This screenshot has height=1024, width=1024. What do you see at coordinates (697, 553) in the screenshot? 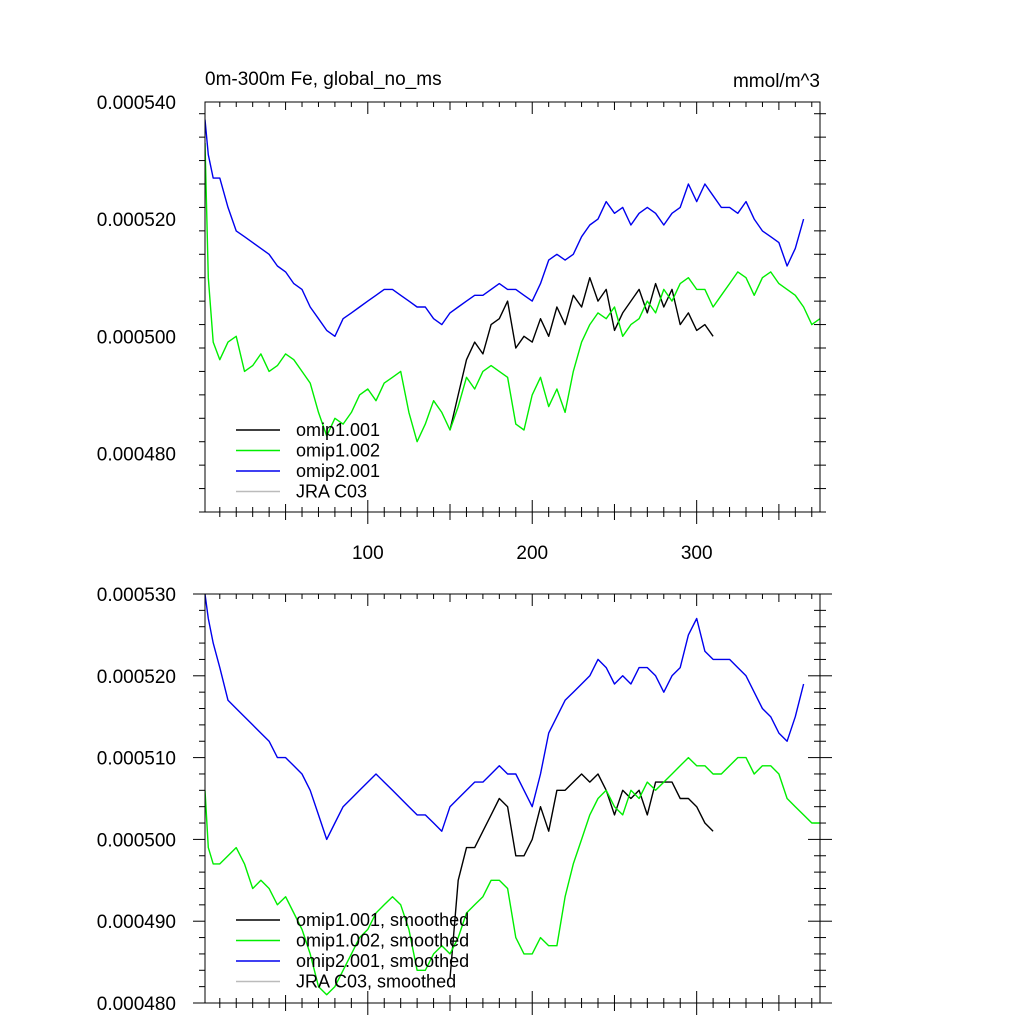
I see `top-x-tick-label: 300` at bounding box center [697, 553].